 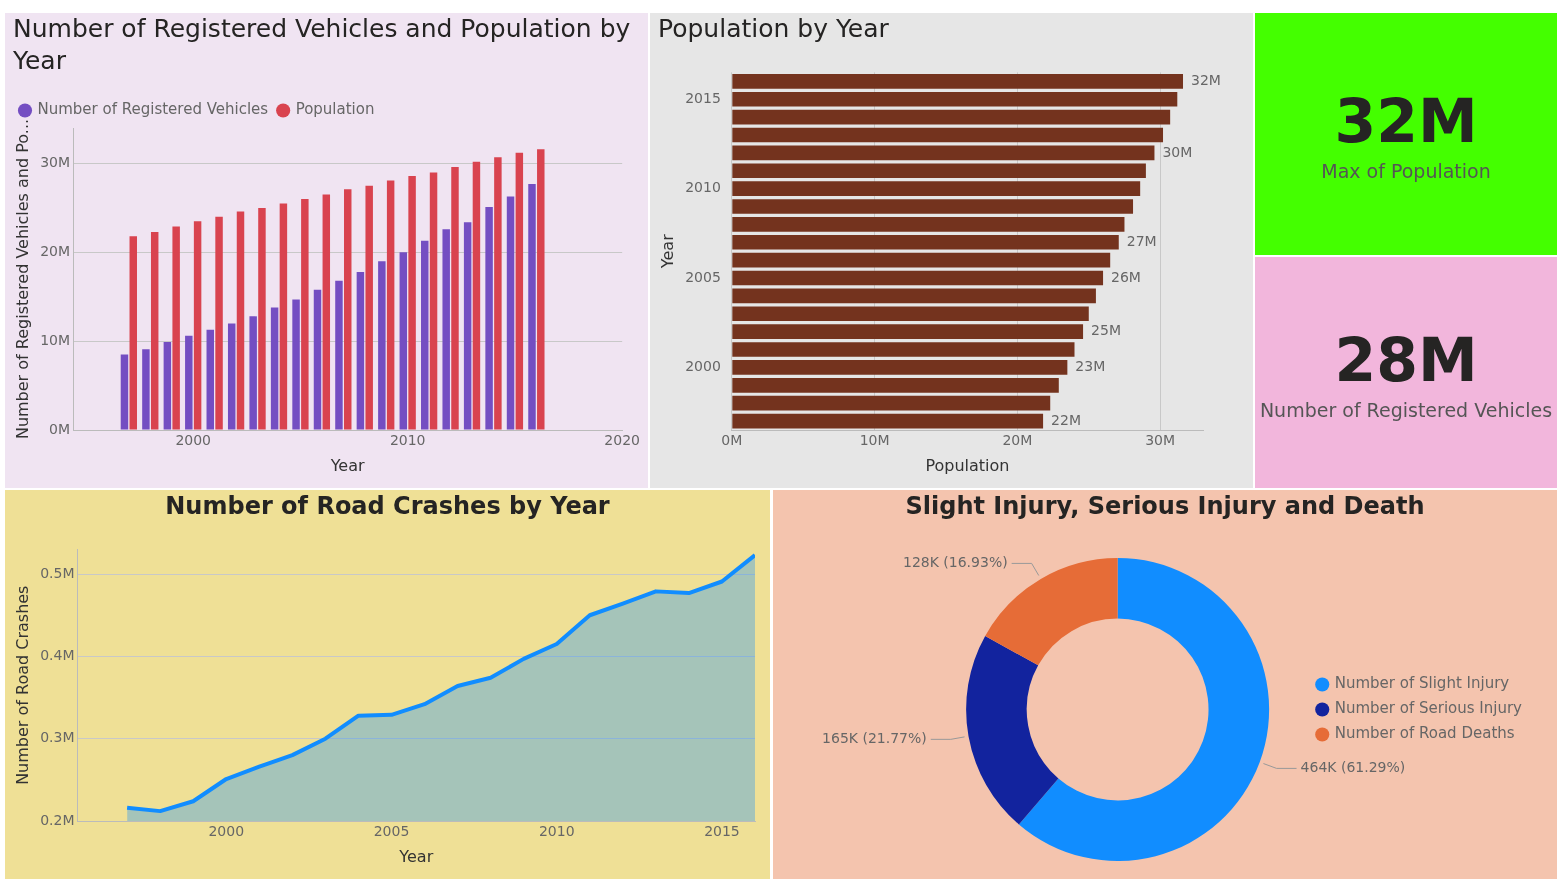 What do you see at coordinates (391, 831) in the screenshot?
I see `x-tick-label: 2005` at bounding box center [391, 831].